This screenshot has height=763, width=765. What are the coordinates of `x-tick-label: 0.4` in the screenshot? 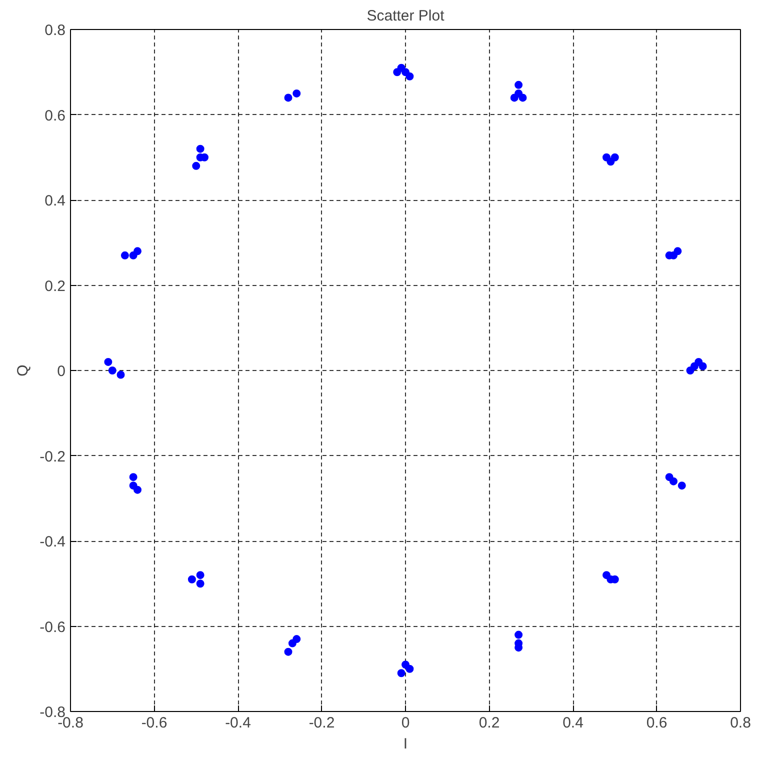 It's located at (573, 723).